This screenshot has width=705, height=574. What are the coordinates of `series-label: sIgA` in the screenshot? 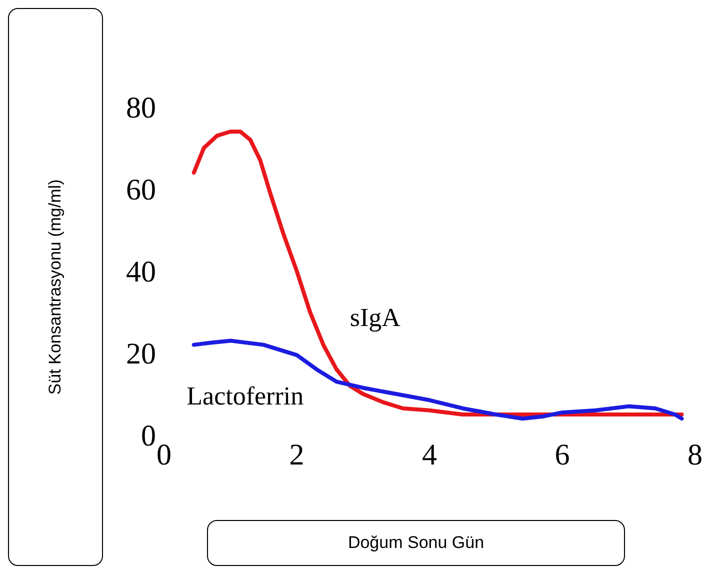 It's located at (375, 317).